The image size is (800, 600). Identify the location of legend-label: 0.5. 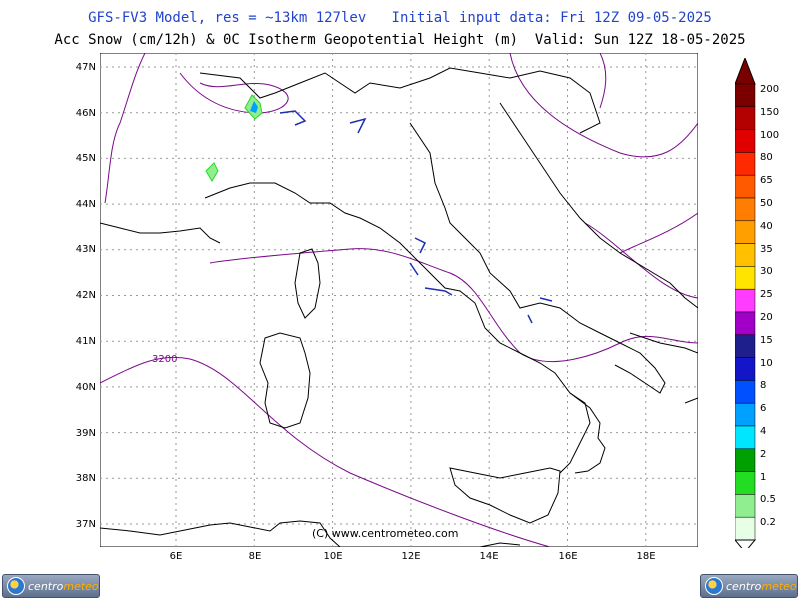
(768, 500).